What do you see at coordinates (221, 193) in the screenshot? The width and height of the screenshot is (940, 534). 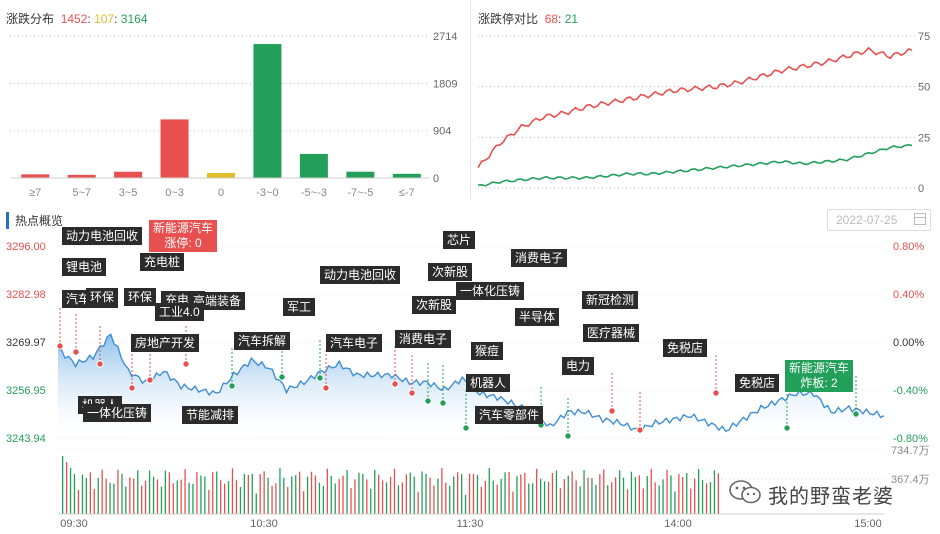 I see `dist-x-tick: 0` at bounding box center [221, 193].